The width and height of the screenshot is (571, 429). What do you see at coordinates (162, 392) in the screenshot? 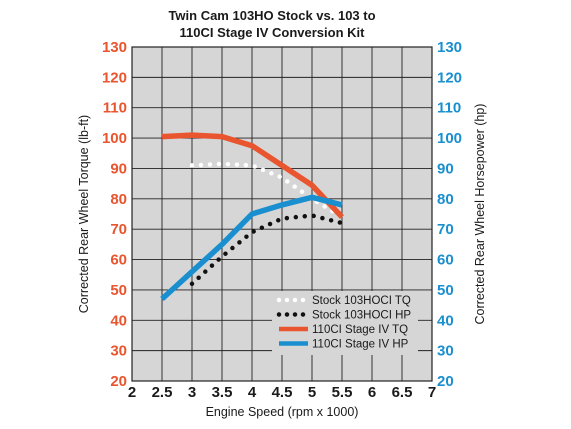
I see `x-tick: 2.5` at bounding box center [162, 392].